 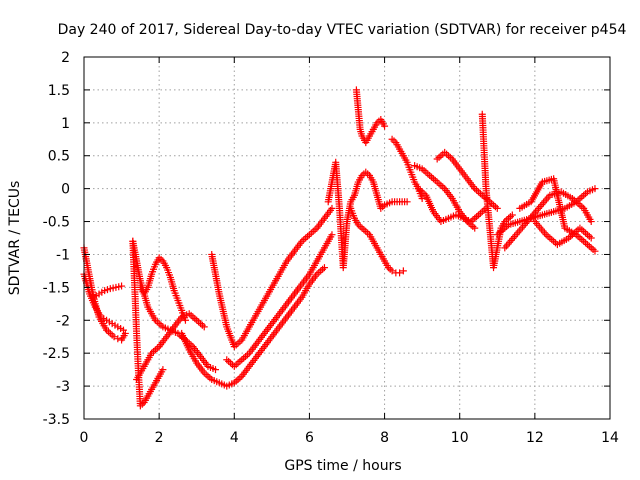 I want to click on x-tick-label: 8, so click(x=384, y=438).